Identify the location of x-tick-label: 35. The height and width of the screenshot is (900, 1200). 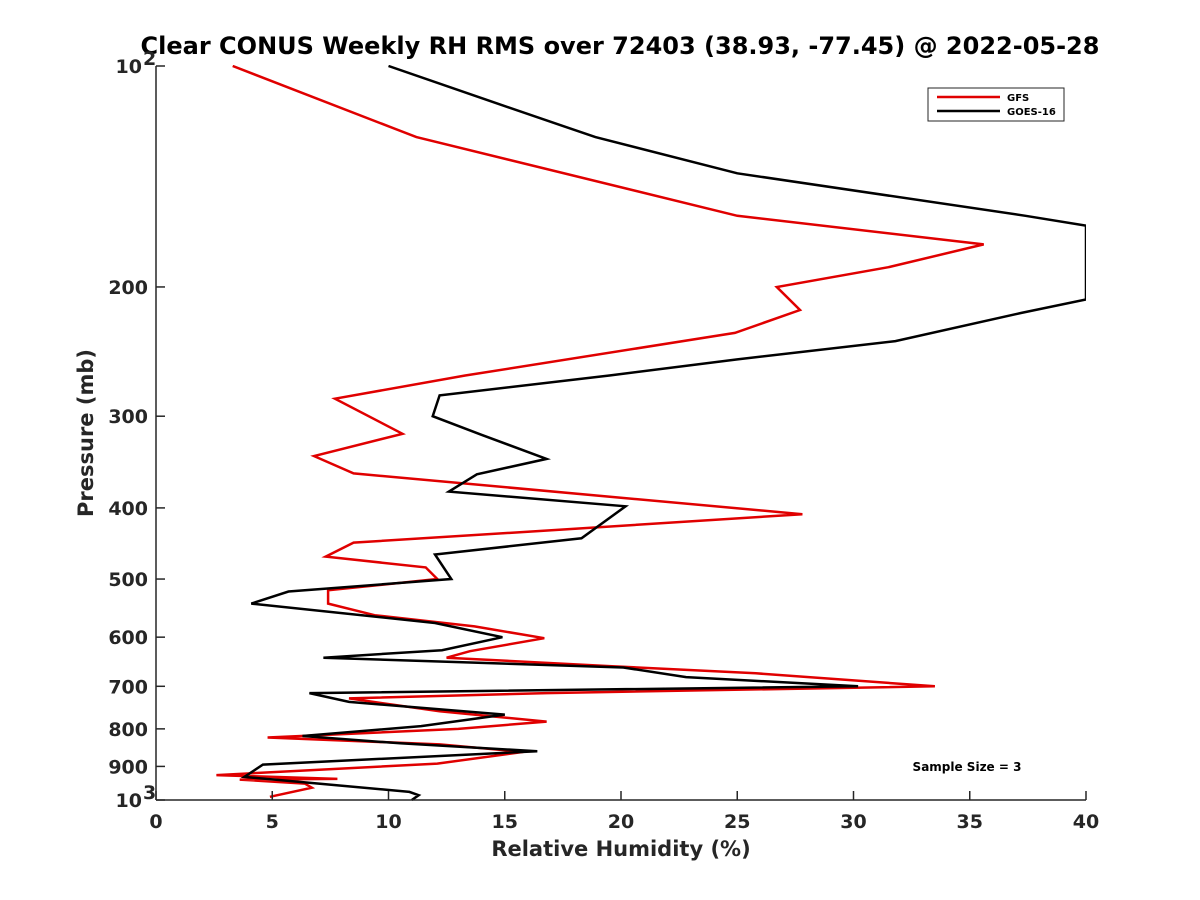
(970, 822).